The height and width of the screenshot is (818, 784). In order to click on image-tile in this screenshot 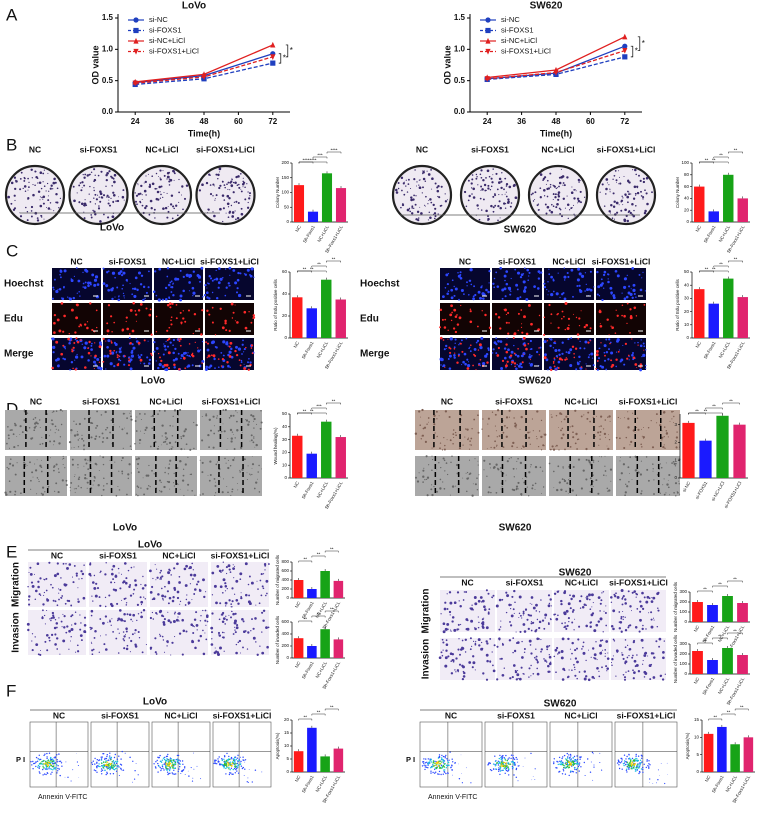, I will do `click(101, 476)`.